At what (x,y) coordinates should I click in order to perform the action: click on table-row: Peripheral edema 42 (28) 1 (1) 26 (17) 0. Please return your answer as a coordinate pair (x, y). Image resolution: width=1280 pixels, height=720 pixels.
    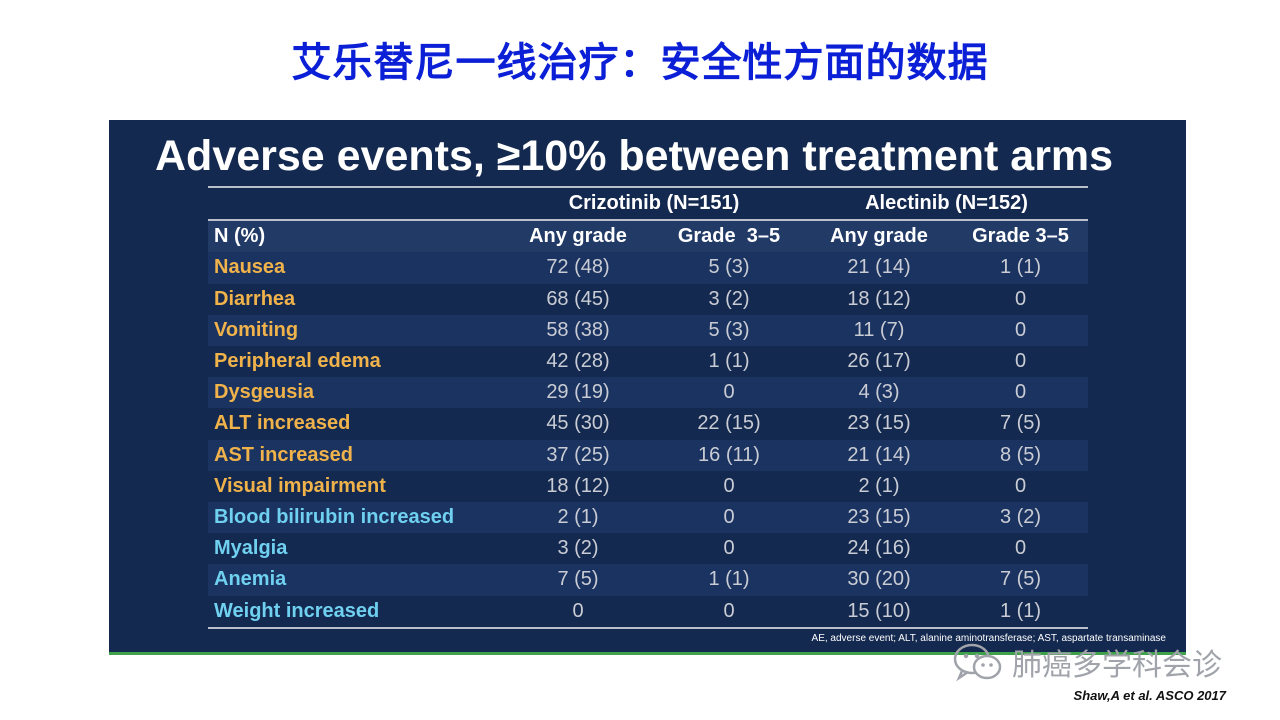
    Looking at the image, I should click on (648, 362).